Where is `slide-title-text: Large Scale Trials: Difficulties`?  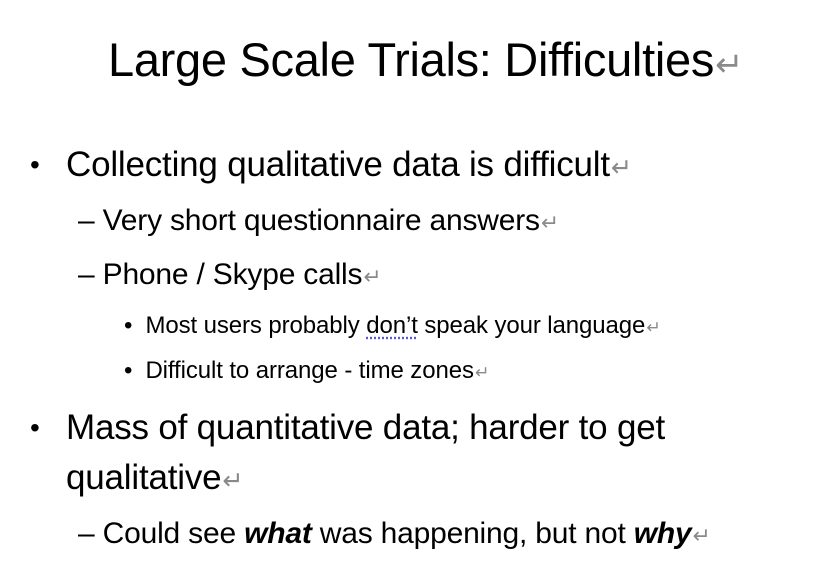
slide-title-text: Large Scale Trials: Difficulties is located at coordinates (411, 59).